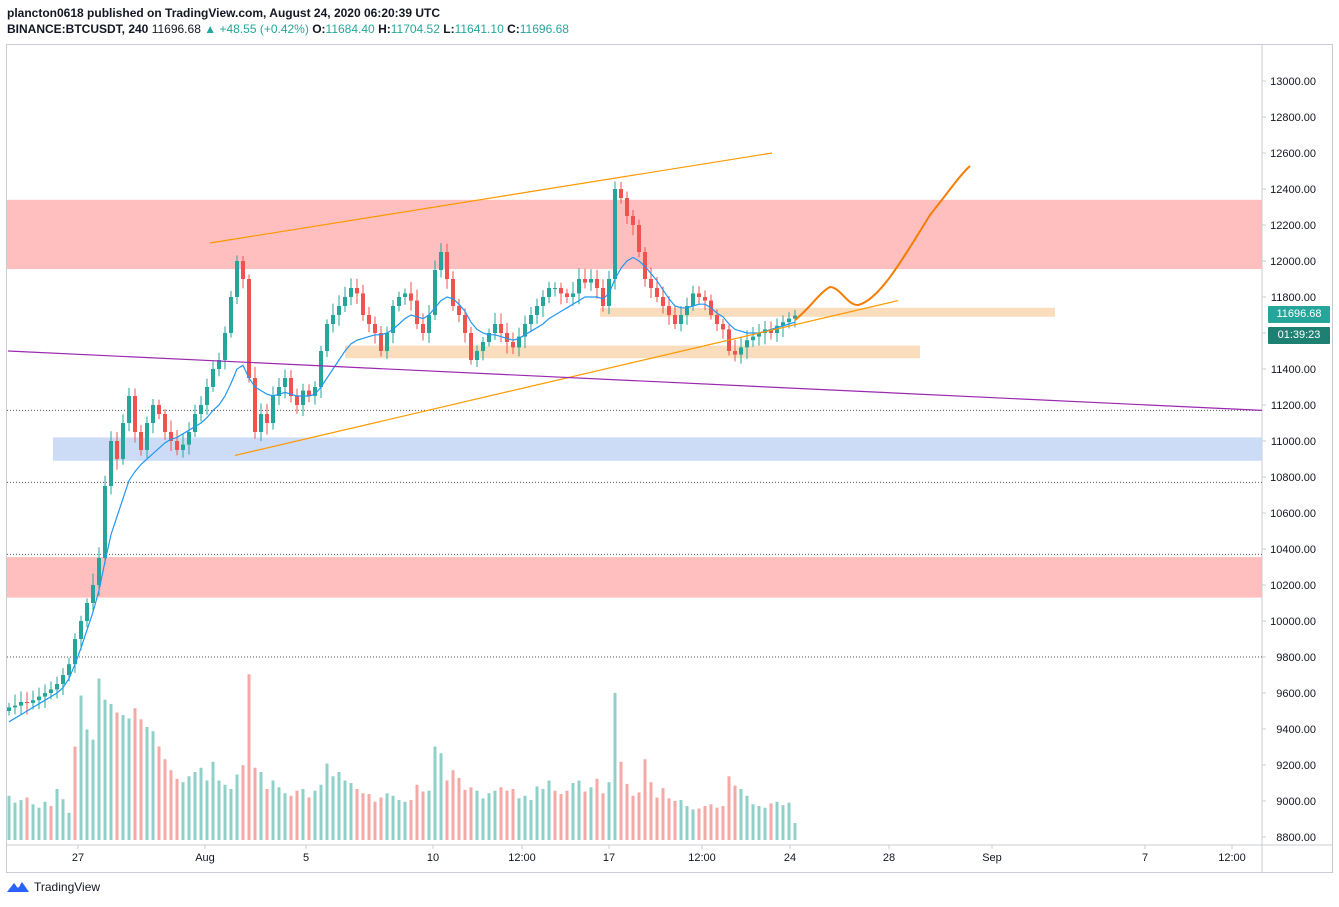 The image size is (1339, 907). Describe the element at coordinates (513, 29) in the screenshot. I see `close-label: C:` at that location.